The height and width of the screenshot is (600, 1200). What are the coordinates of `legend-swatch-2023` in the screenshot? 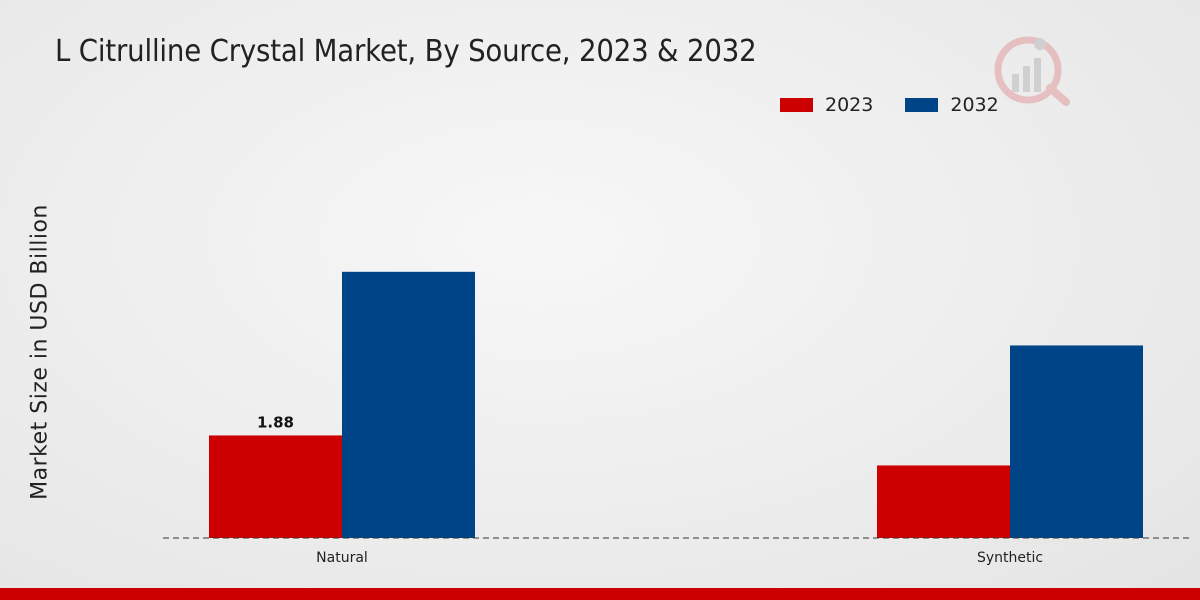 It's located at (796, 105).